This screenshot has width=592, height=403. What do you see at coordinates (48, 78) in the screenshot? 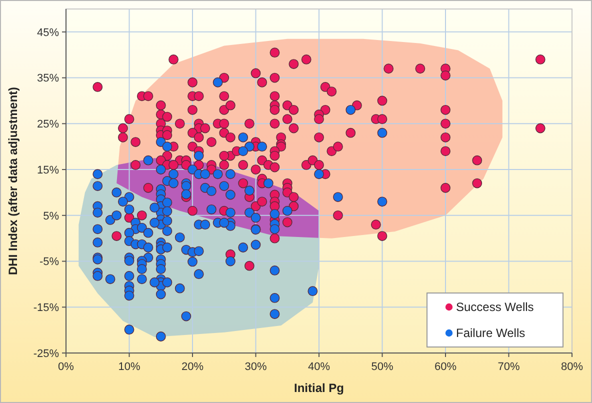
I see `y-tick-label: 35%` at bounding box center [48, 78].